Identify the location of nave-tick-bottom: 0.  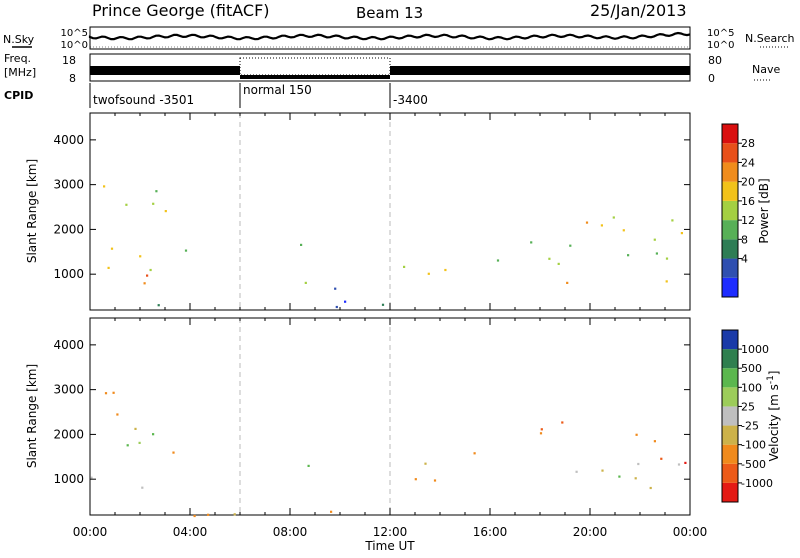
(711, 78).